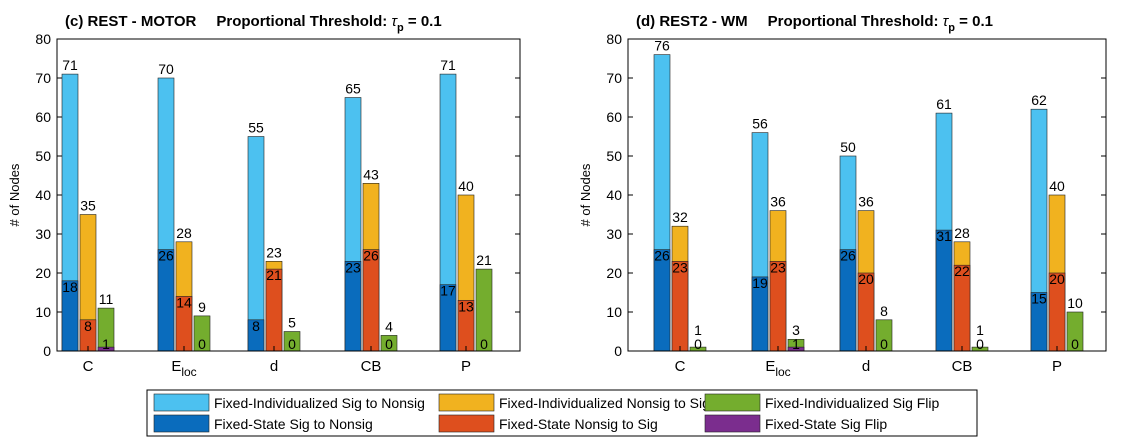 The image size is (1124, 440). I want to click on value-label: 40, so click(1057, 186).